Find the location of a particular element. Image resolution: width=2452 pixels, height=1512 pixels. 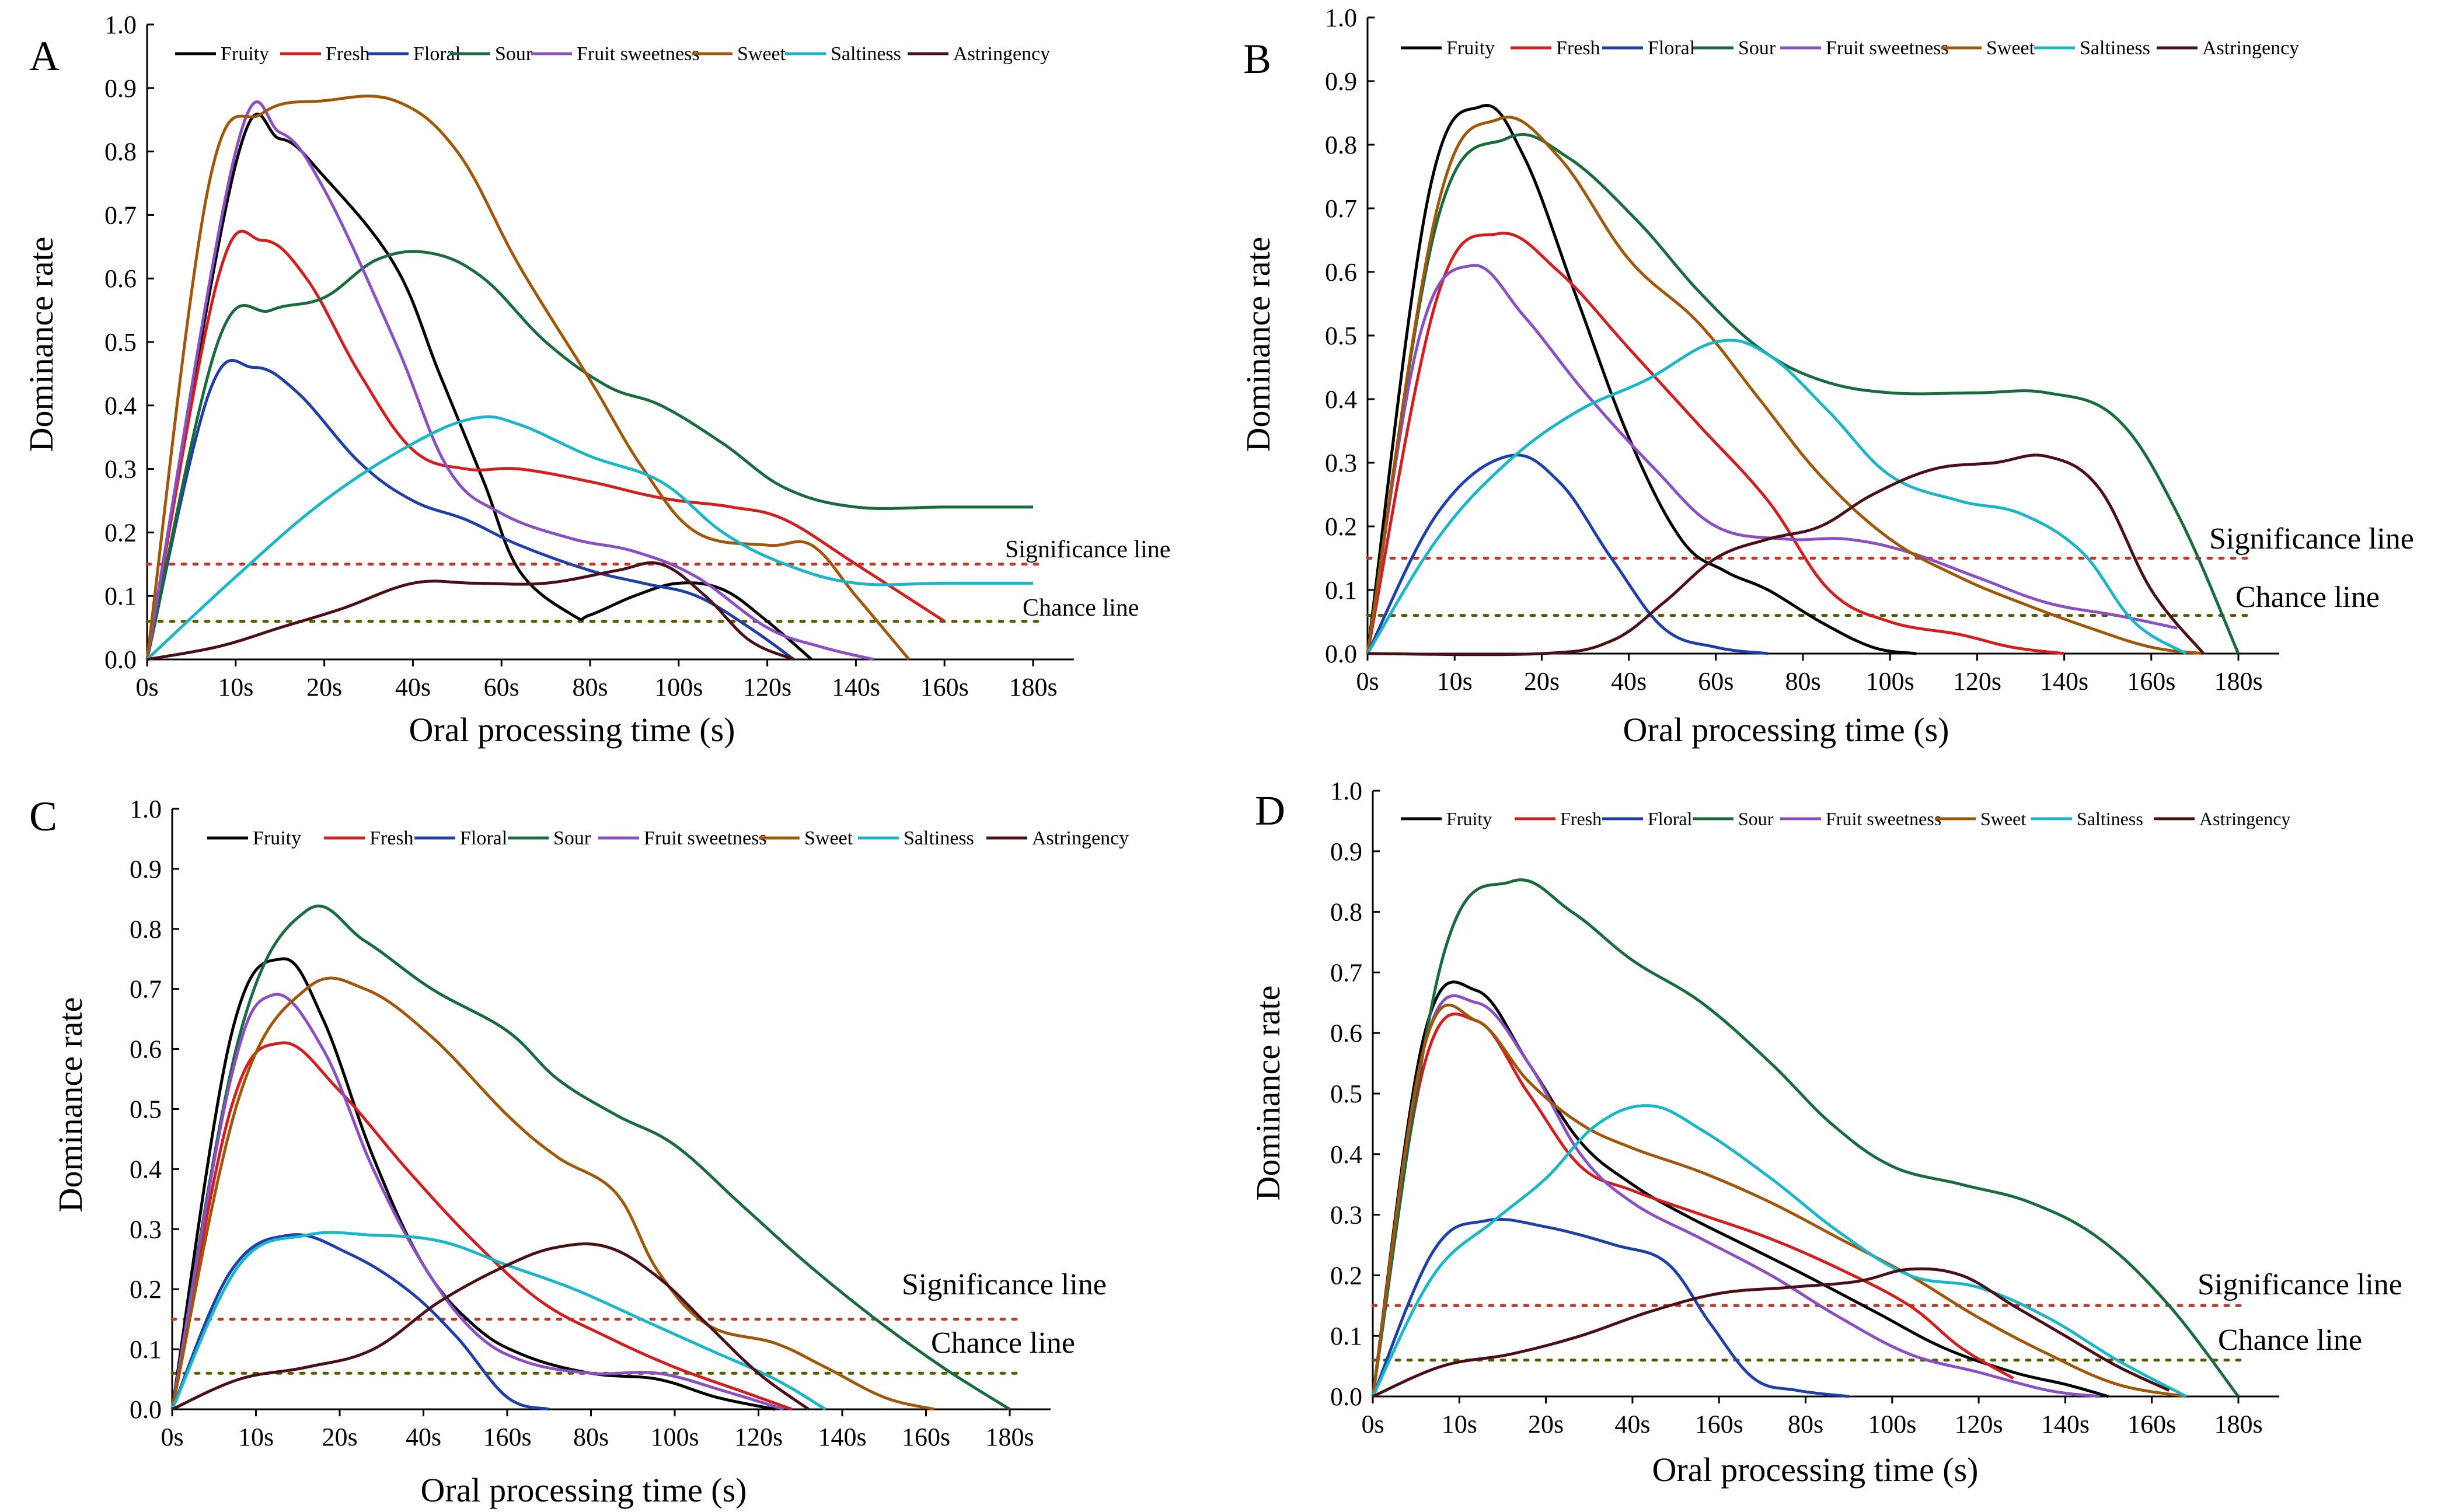

x-tick-label: 100s is located at coordinates (1892, 1424).